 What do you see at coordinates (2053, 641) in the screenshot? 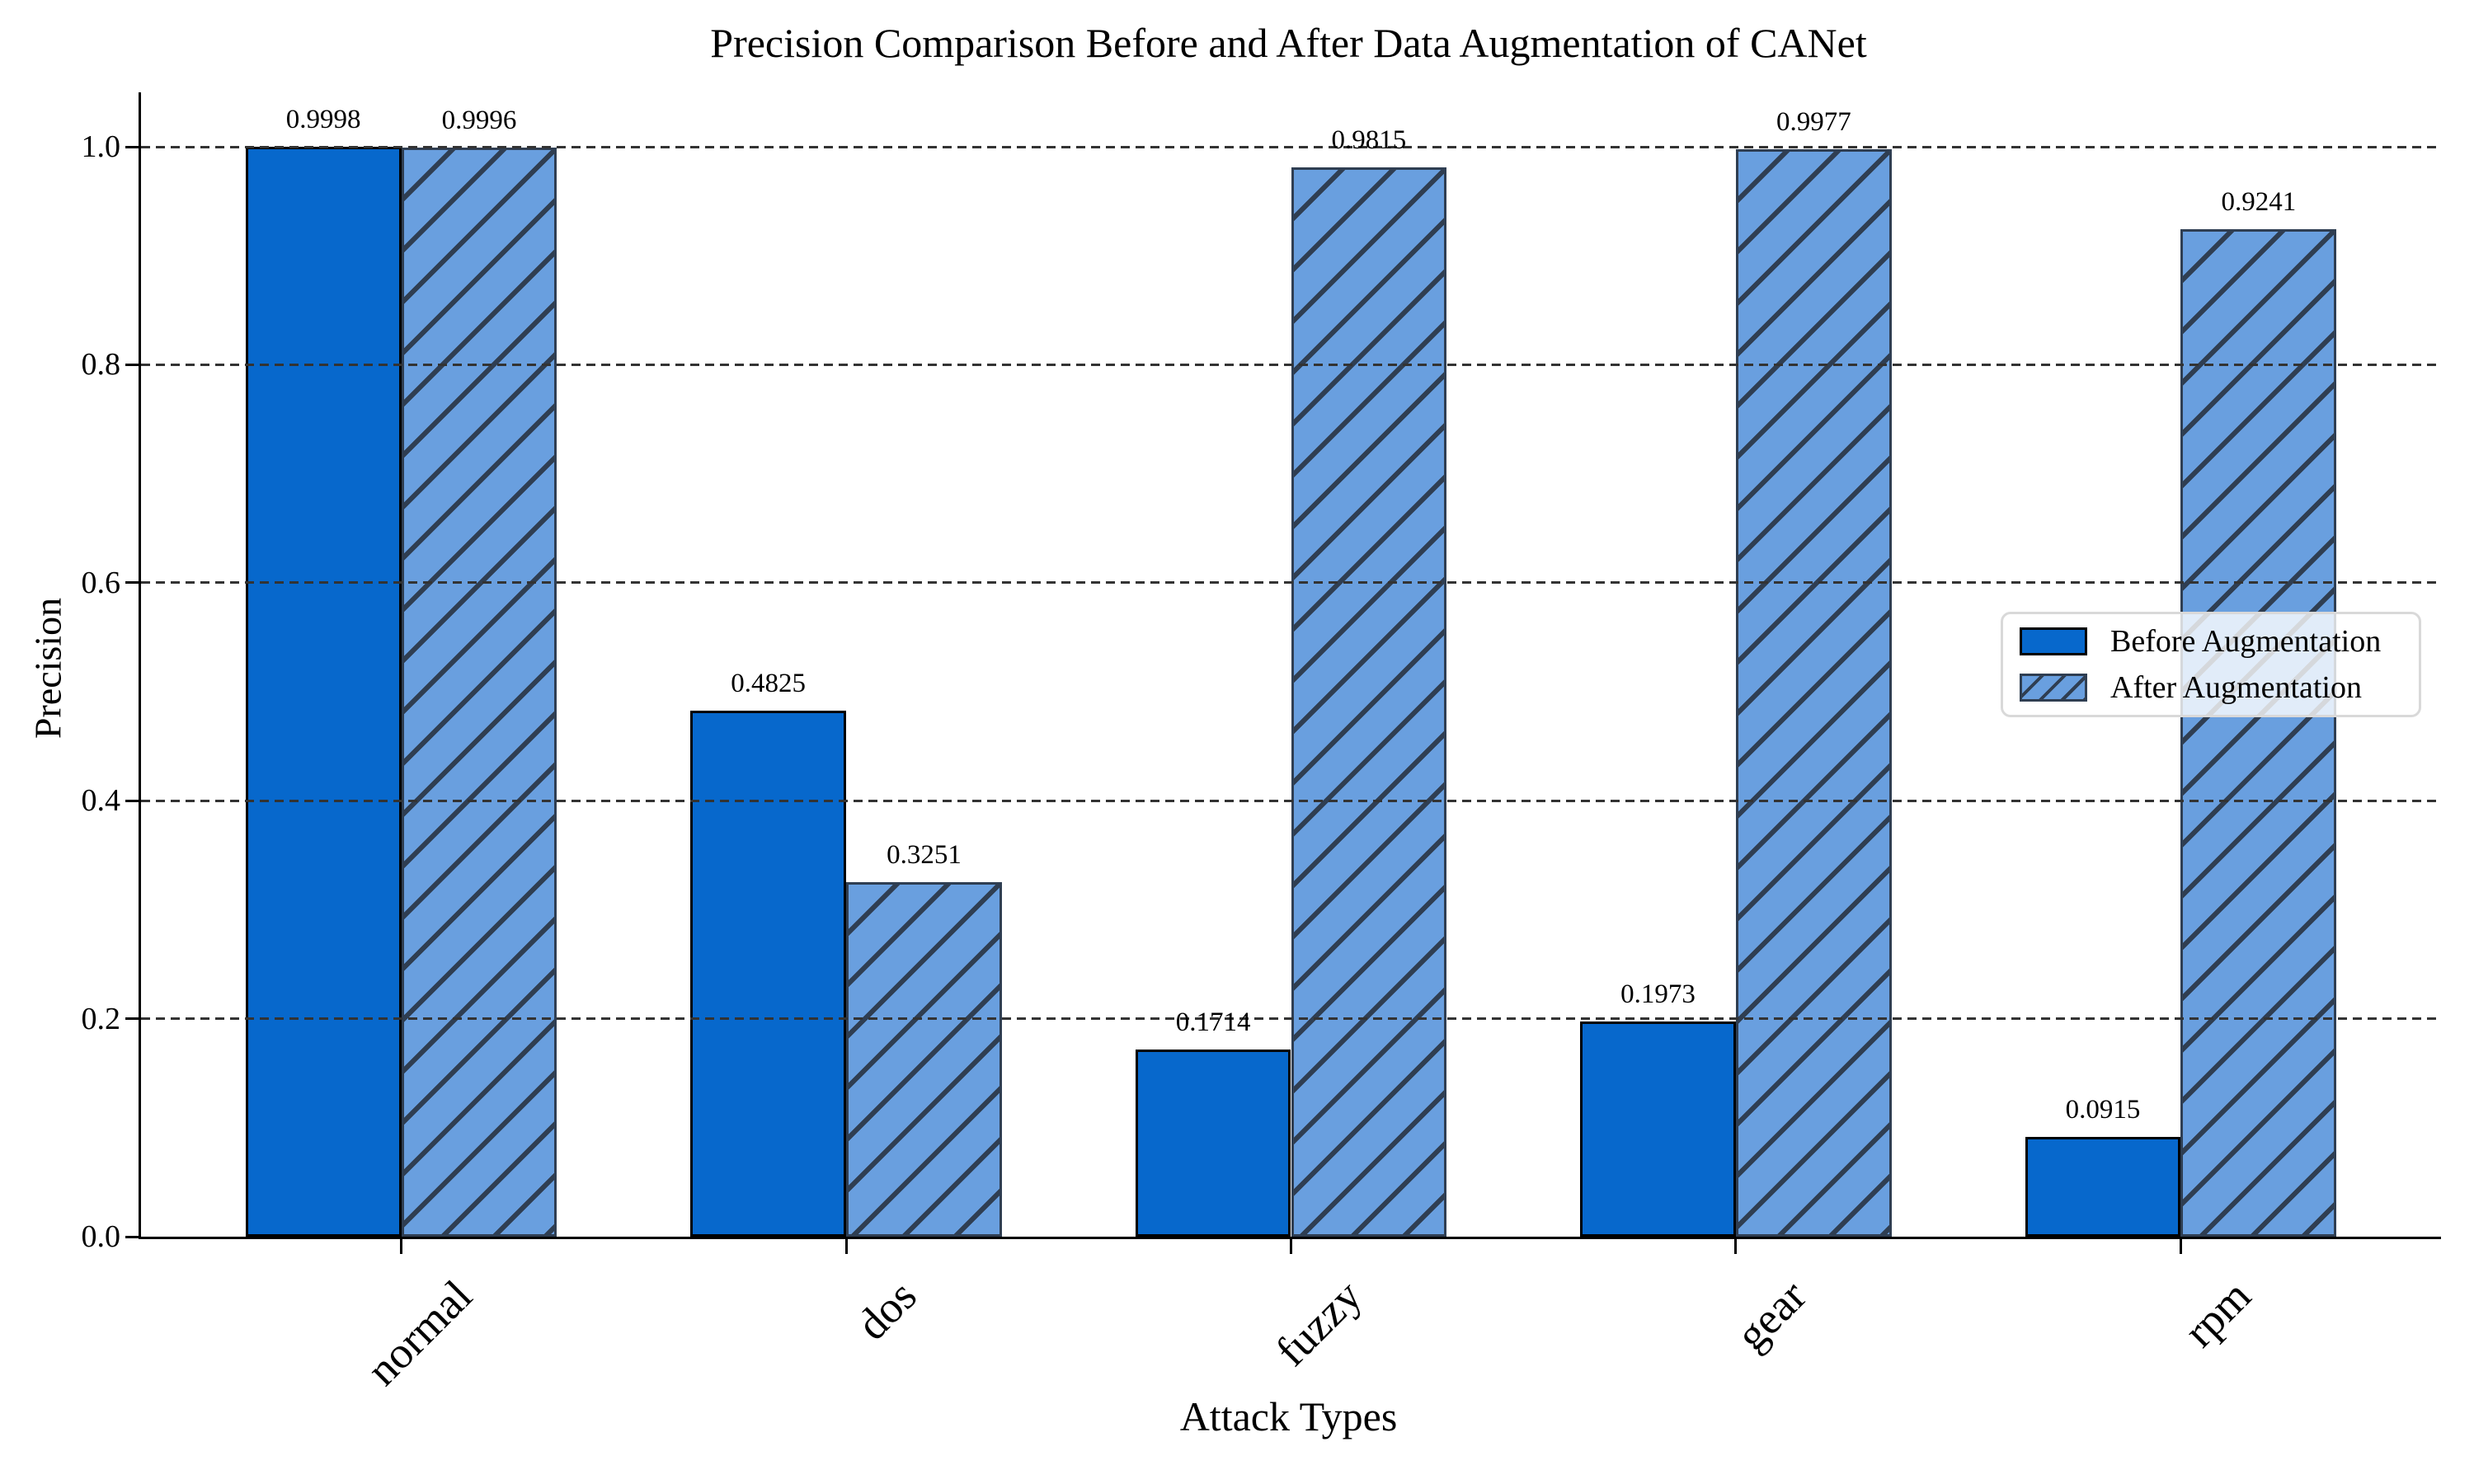
I see `legend-swatch-before-icon` at bounding box center [2053, 641].